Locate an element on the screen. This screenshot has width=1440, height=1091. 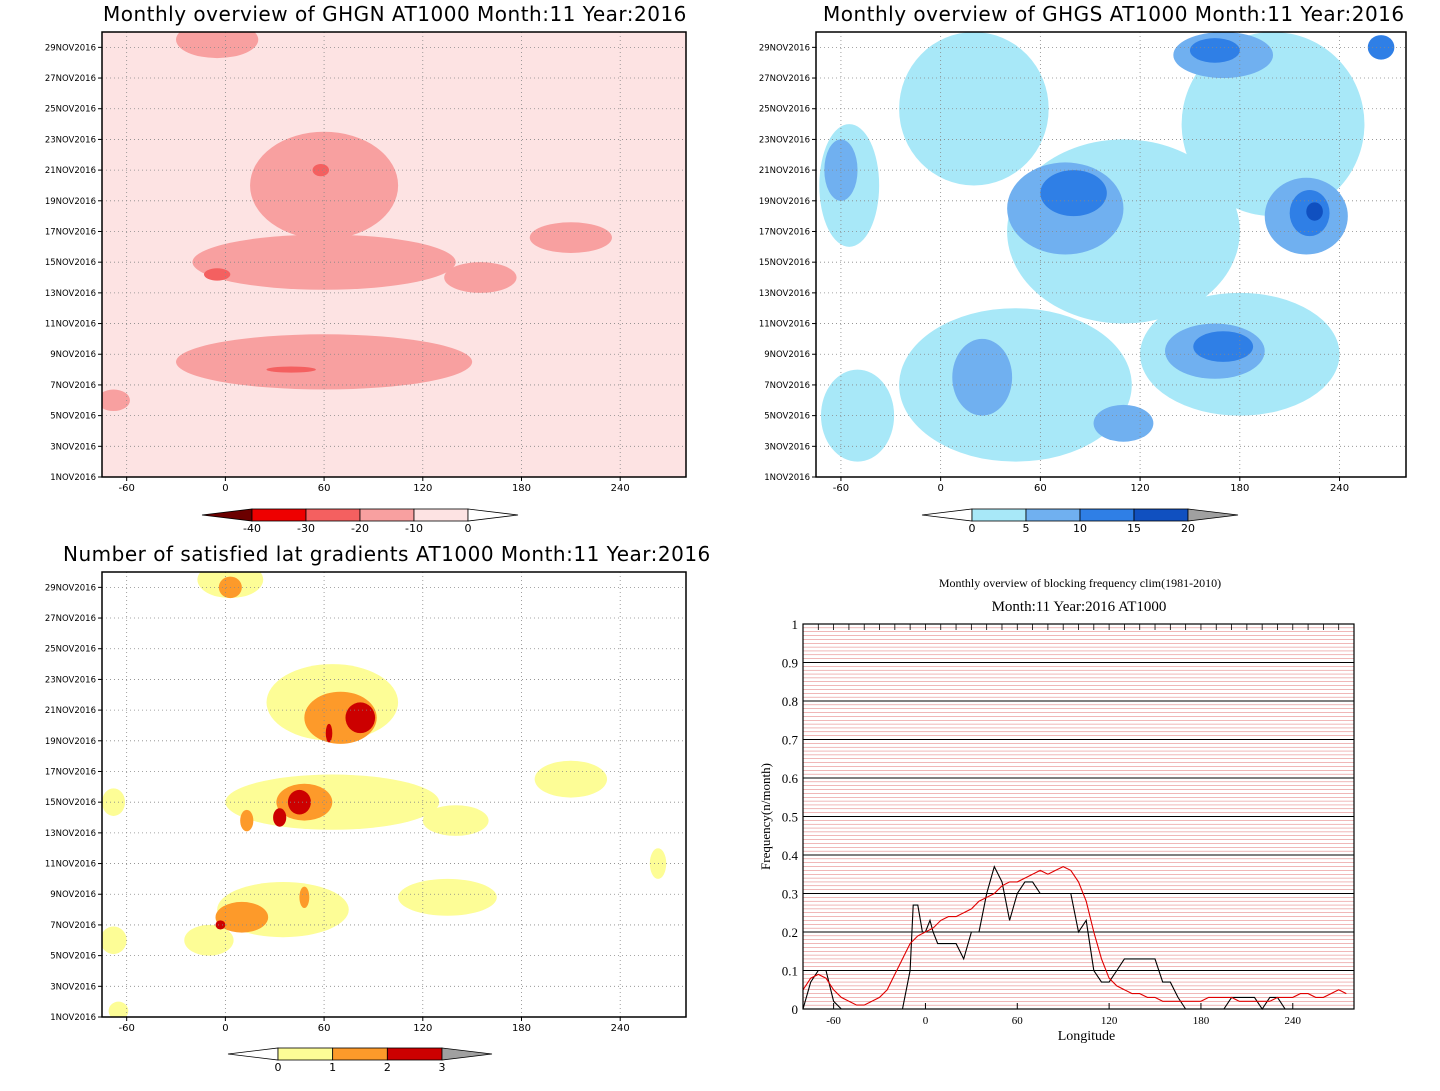
colorbar-tick-label: -40 is located at coordinates (252, 528).